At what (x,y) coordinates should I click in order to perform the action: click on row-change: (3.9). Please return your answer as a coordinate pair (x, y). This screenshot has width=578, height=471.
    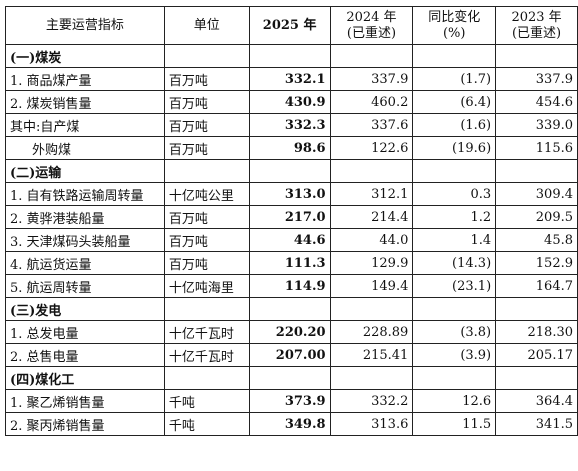
    Looking at the image, I should click on (454, 355).